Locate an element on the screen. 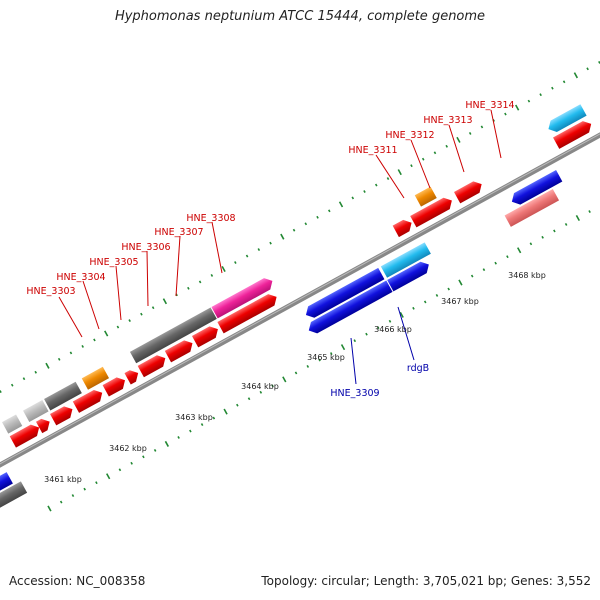 The width and height of the screenshot is (600, 600). scale-label: 3464 kbp is located at coordinates (260, 386).